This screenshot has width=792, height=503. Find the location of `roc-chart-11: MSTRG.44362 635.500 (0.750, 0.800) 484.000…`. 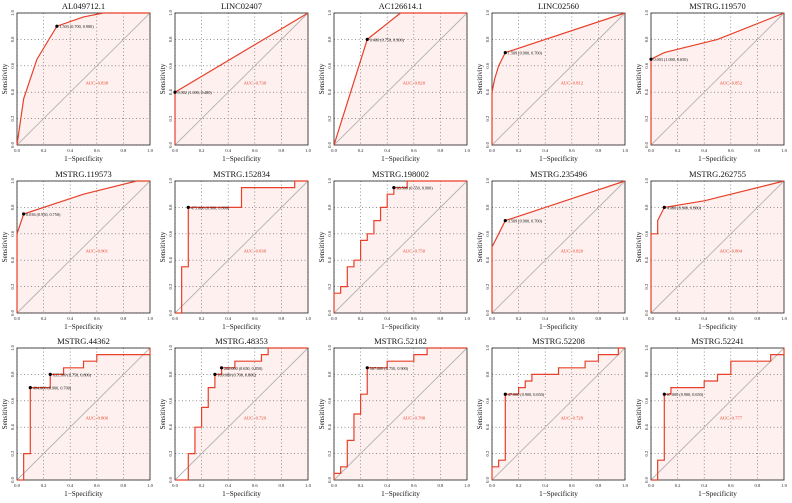

roc-chart-11: MSTRG.44362 635.500 (0.750, 0.800) 484.000… is located at coordinates (77, 417).